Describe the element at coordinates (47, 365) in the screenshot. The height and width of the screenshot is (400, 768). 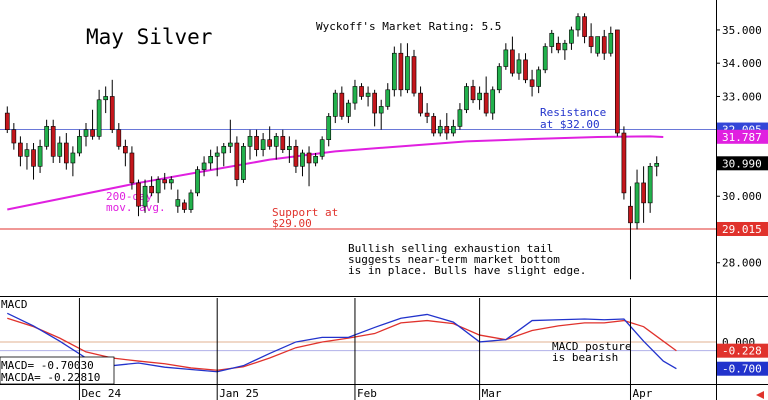
I see `macd-legend: MACD= -0.70030` at that location.